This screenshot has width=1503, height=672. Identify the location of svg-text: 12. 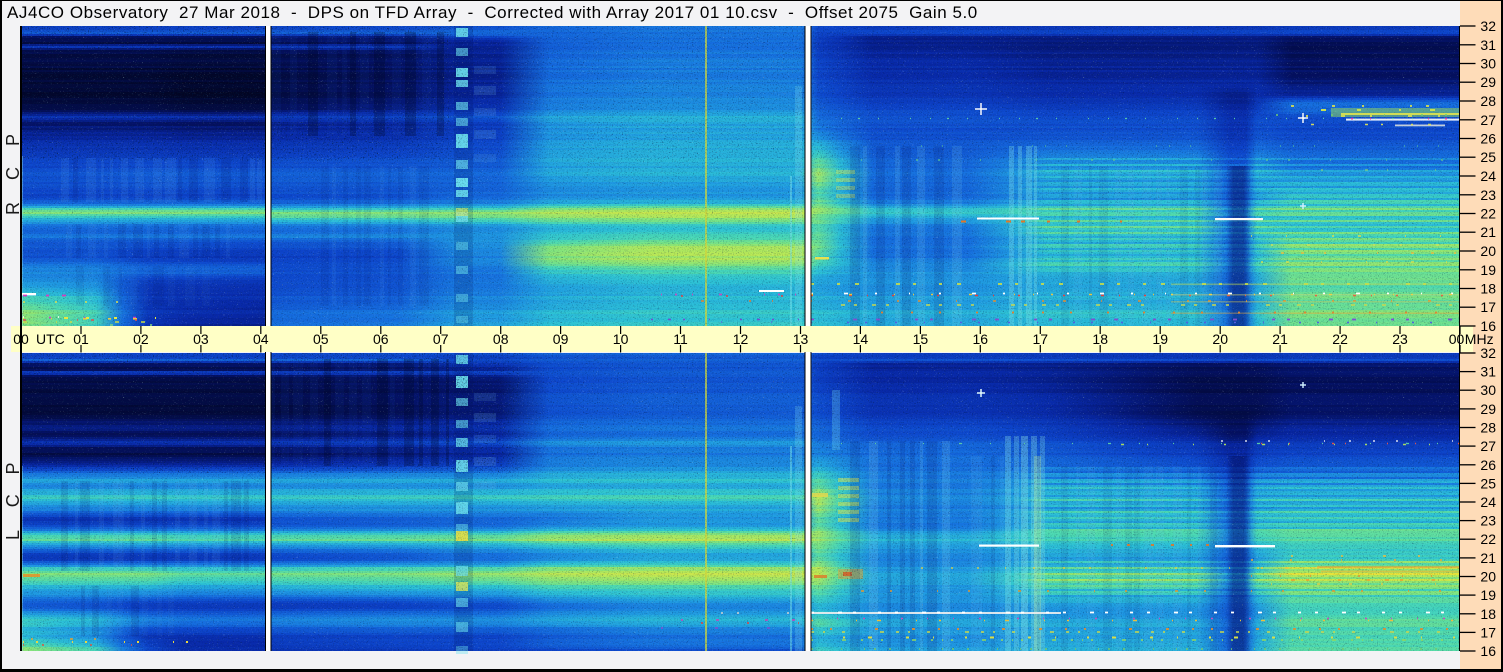
(741, 339).